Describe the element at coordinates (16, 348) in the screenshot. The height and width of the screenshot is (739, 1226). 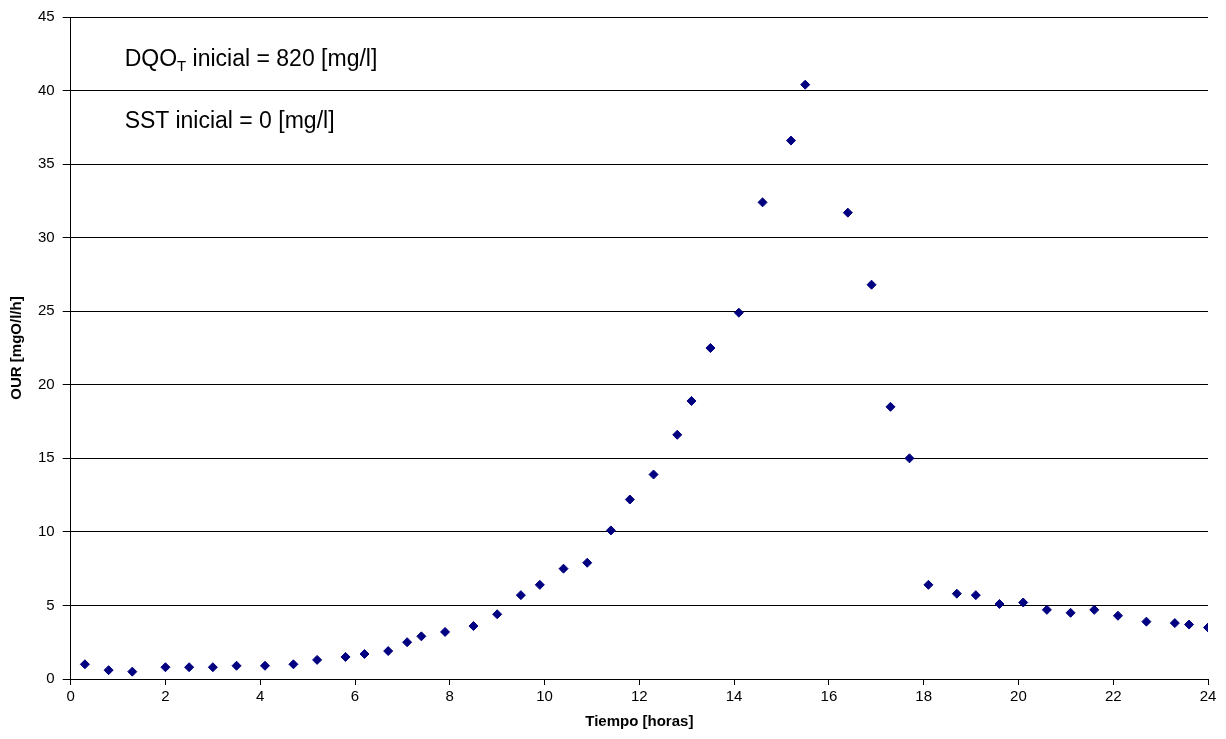
I see `y-axis-title: OUR [mgO/l/h]` at that location.